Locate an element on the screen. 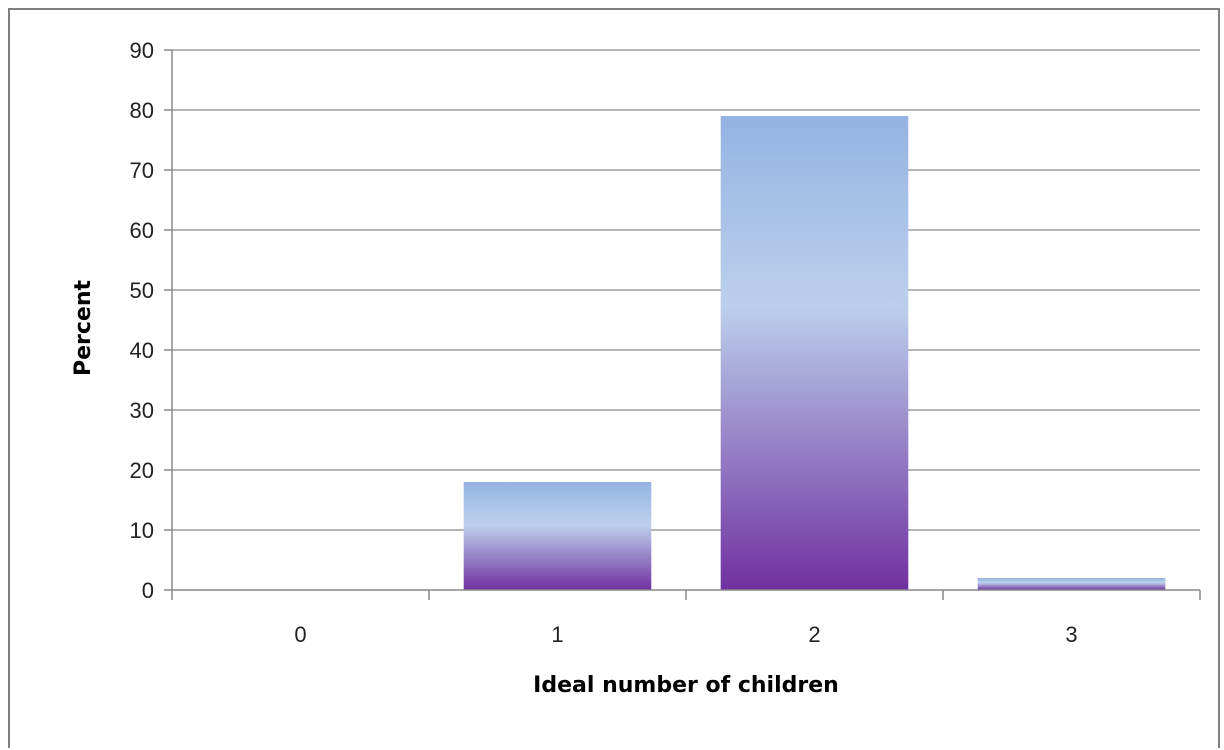  x-axis-title: Ideal number of children is located at coordinates (686, 685).